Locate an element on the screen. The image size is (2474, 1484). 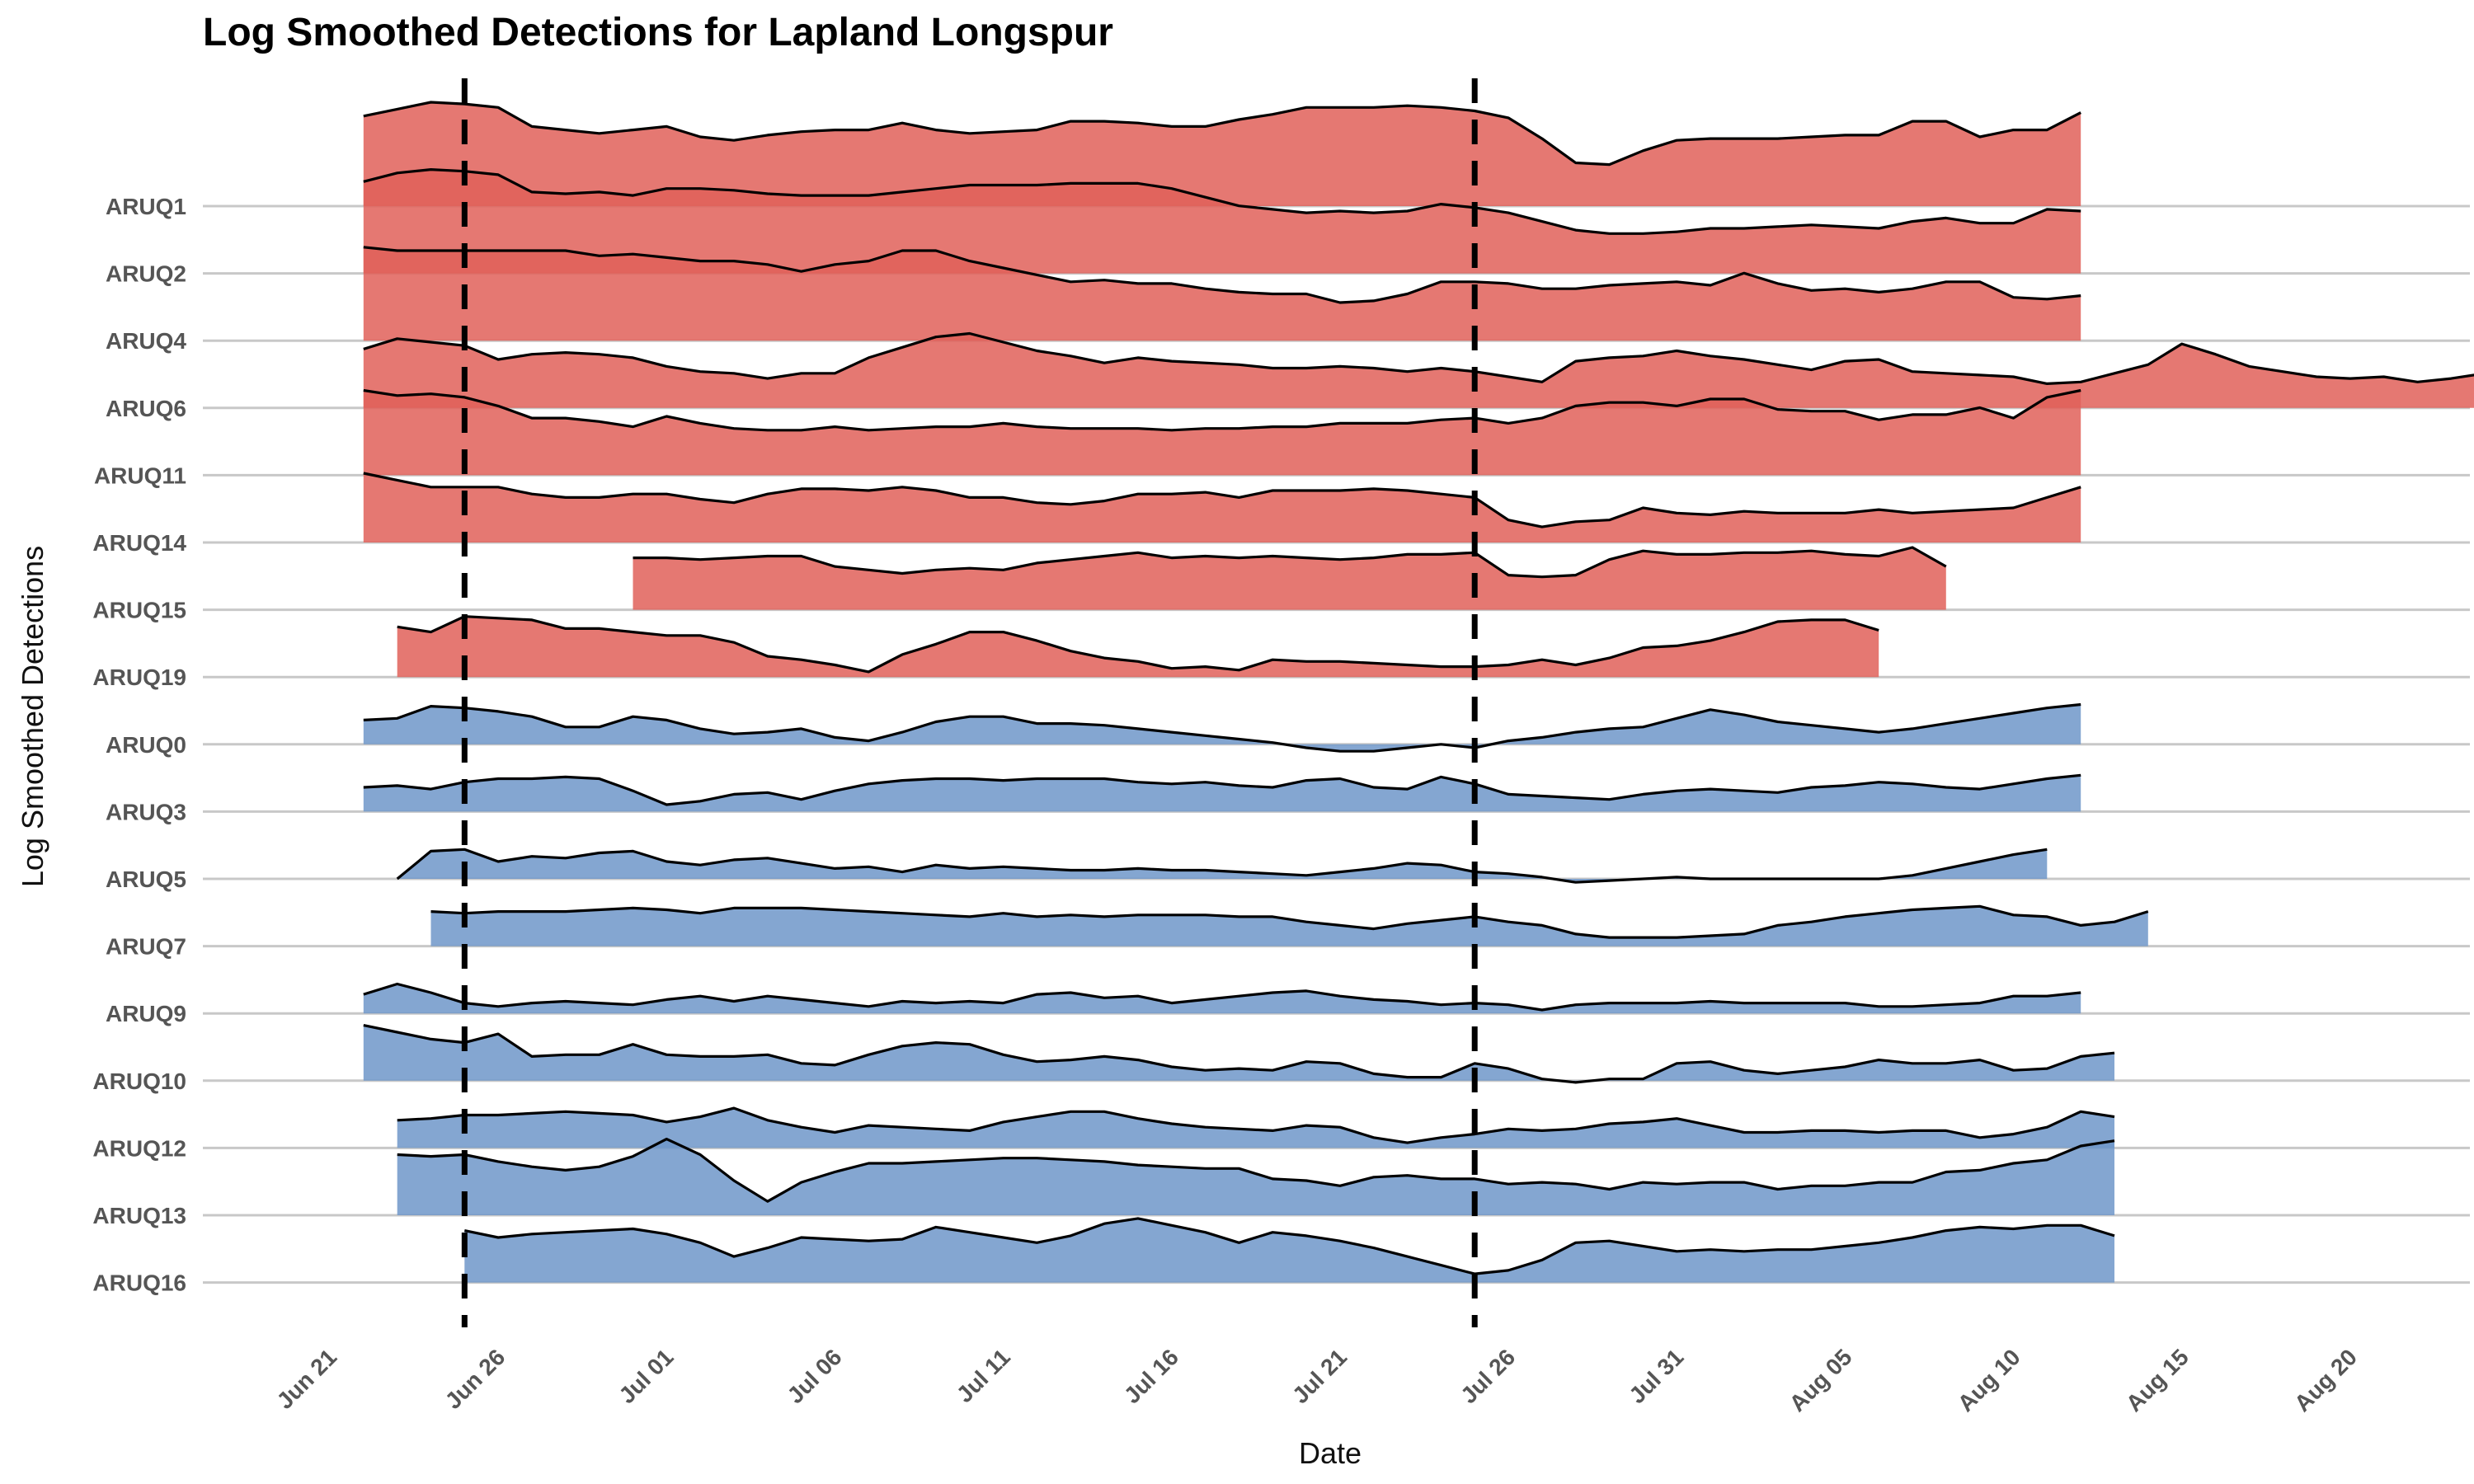
ridge-ARUQ0 is located at coordinates (1222, 727).